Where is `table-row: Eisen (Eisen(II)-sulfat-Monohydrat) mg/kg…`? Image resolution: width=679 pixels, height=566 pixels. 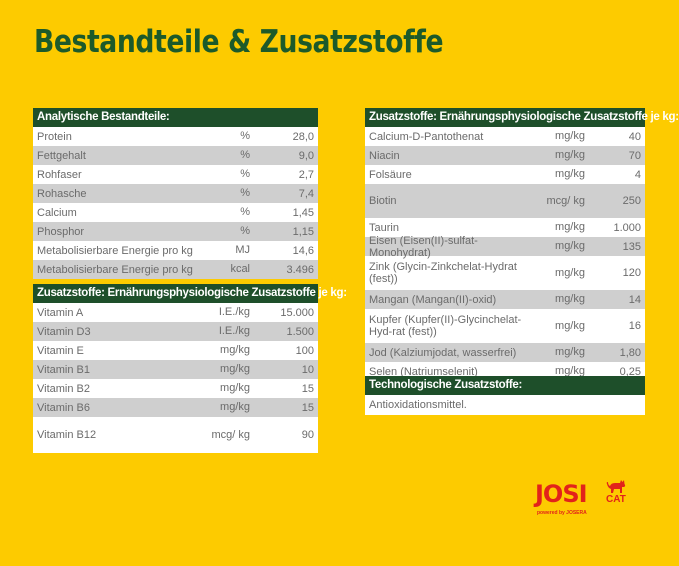
table-row: Eisen (Eisen(II)-sulfat-Monohydrat) mg/kg… is located at coordinates (505, 247).